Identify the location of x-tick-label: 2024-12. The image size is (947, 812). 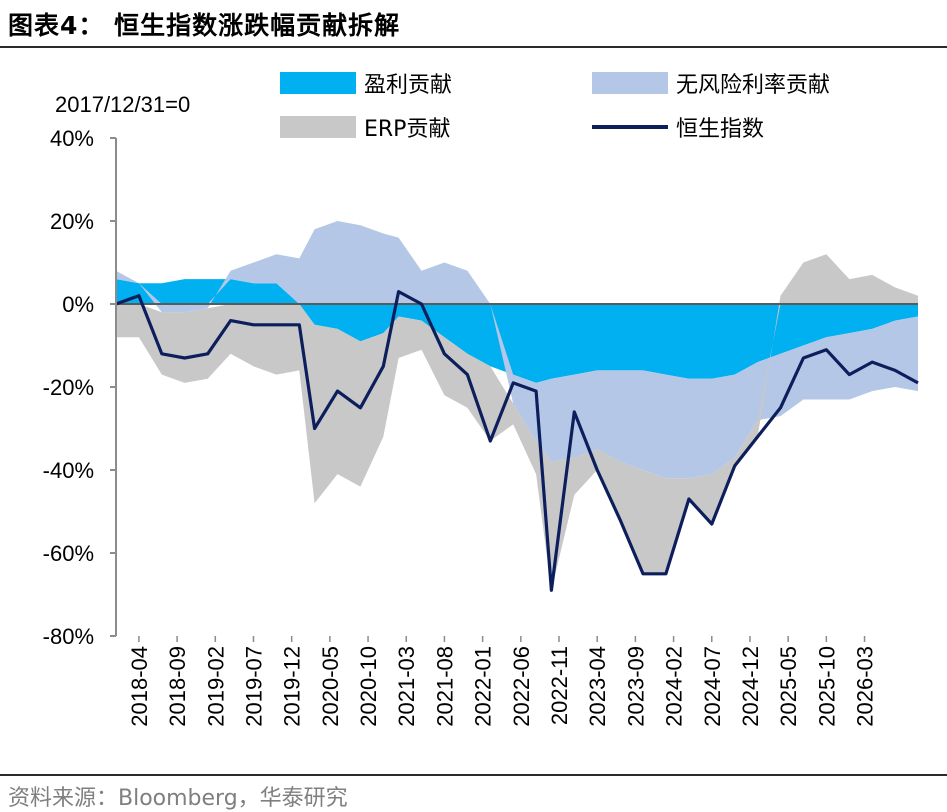
(750, 686).